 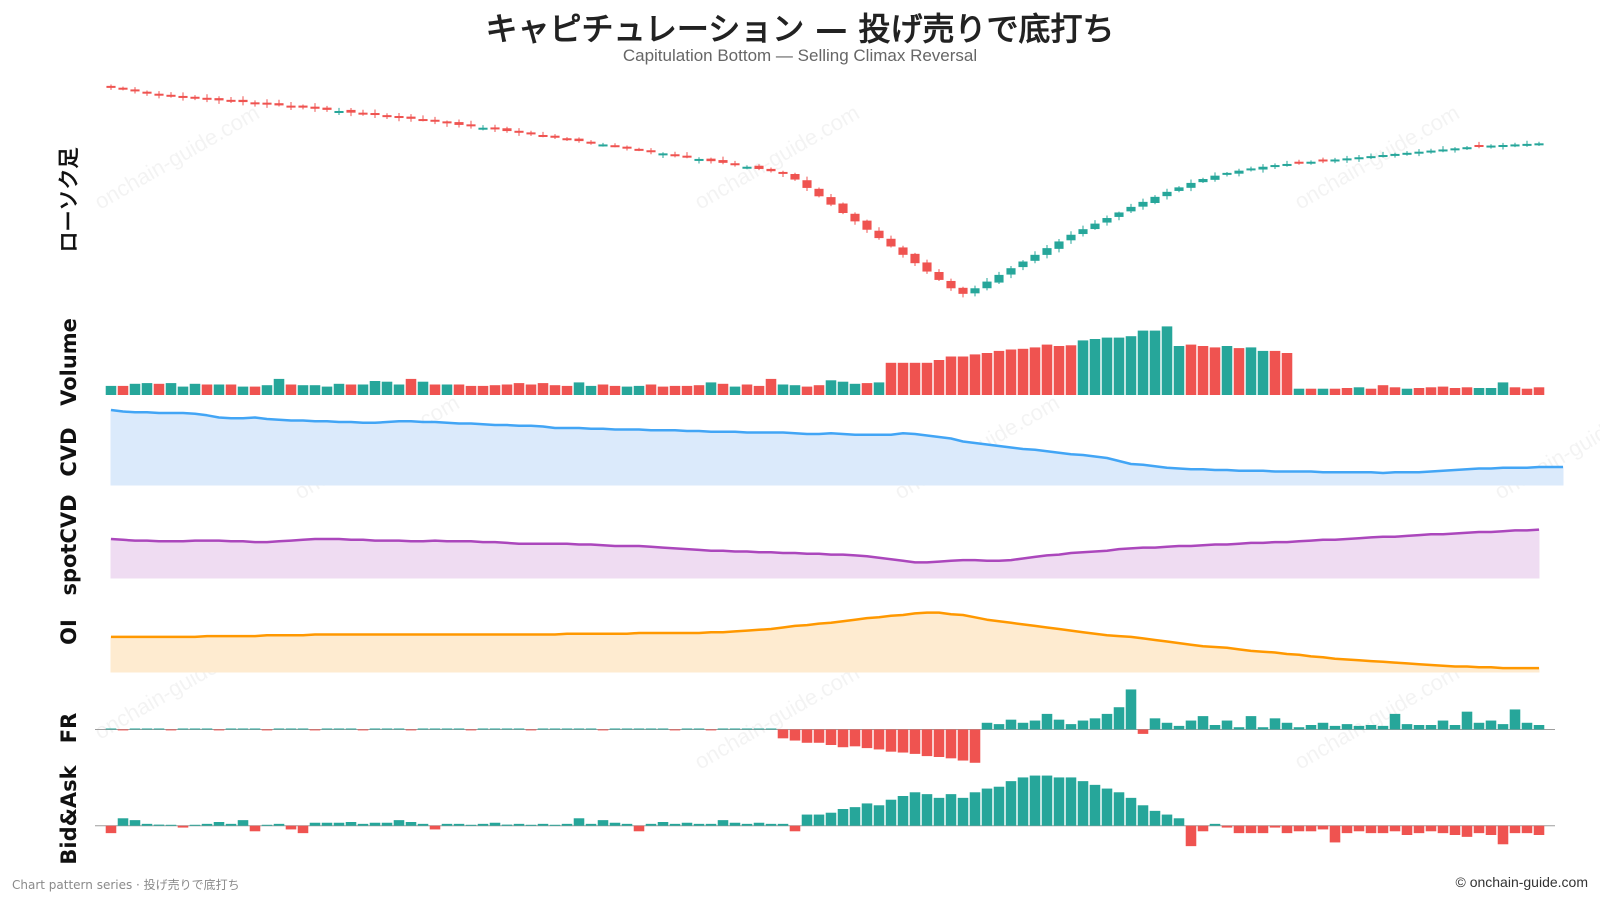 What do you see at coordinates (798, 642) in the screenshot?
I see `panel-4: OI` at bounding box center [798, 642].